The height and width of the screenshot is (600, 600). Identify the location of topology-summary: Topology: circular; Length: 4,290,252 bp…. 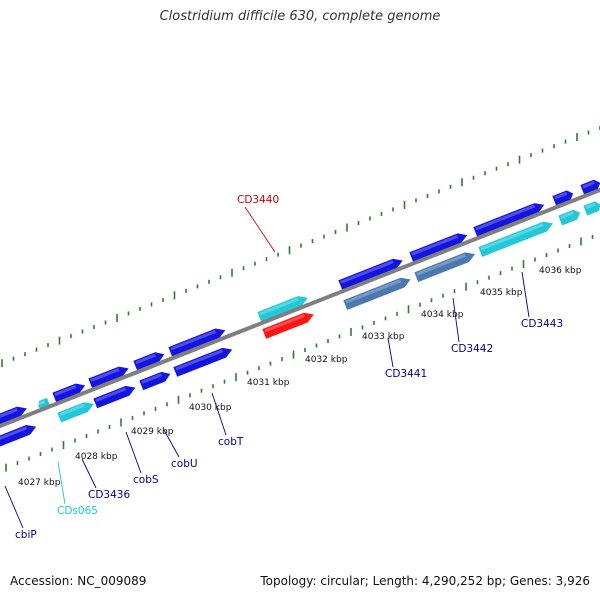
(425, 581).